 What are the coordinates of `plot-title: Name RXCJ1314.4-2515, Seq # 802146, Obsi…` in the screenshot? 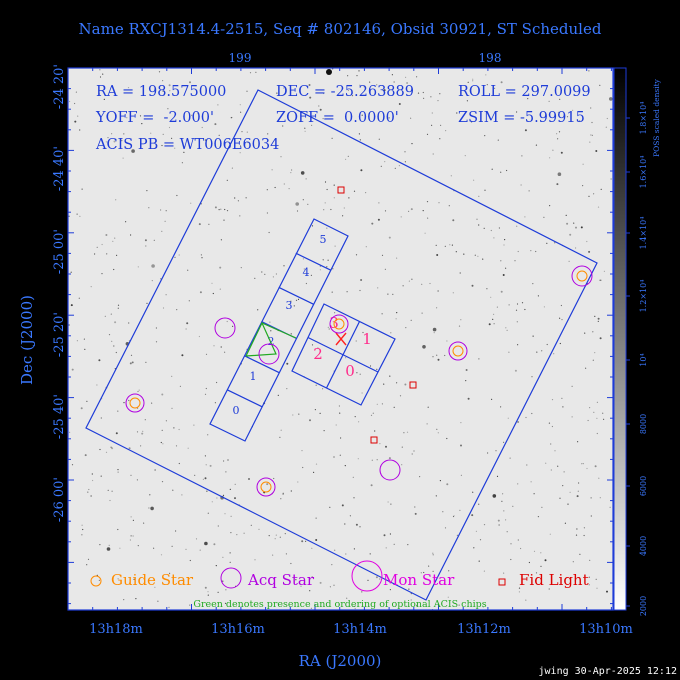 It's located at (340, 29).